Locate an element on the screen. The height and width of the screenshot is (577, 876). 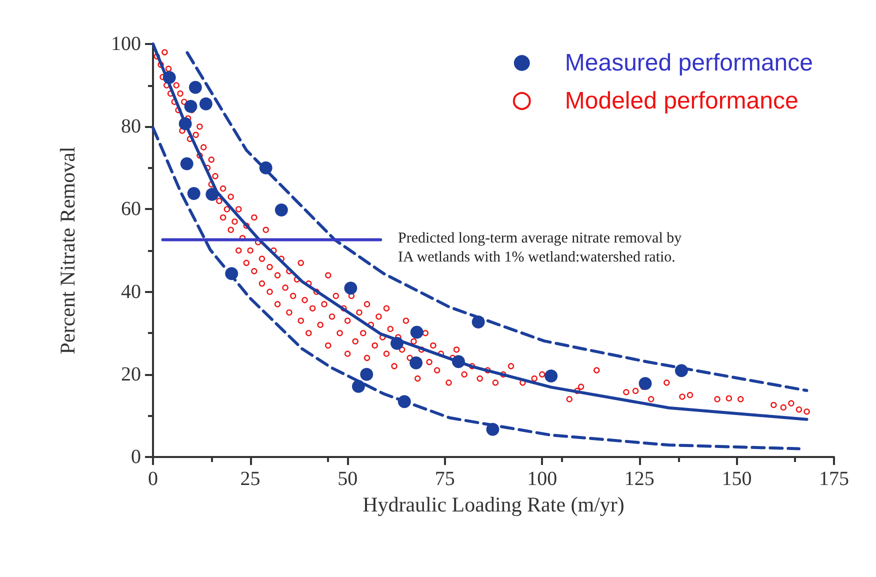
x-tick-label: 75 is located at coordinates (444, 479).